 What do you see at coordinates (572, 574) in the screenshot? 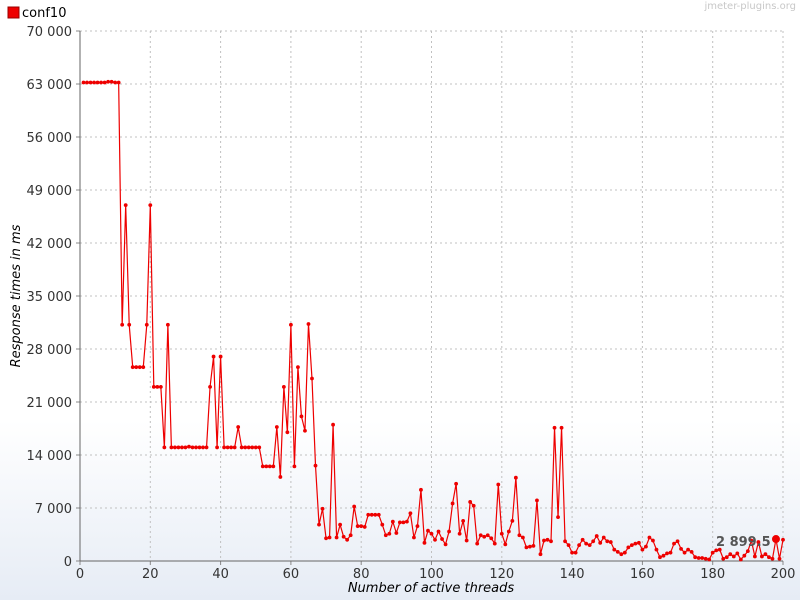
I see `x-tick-label: 140` at bounding box center [572, 574].